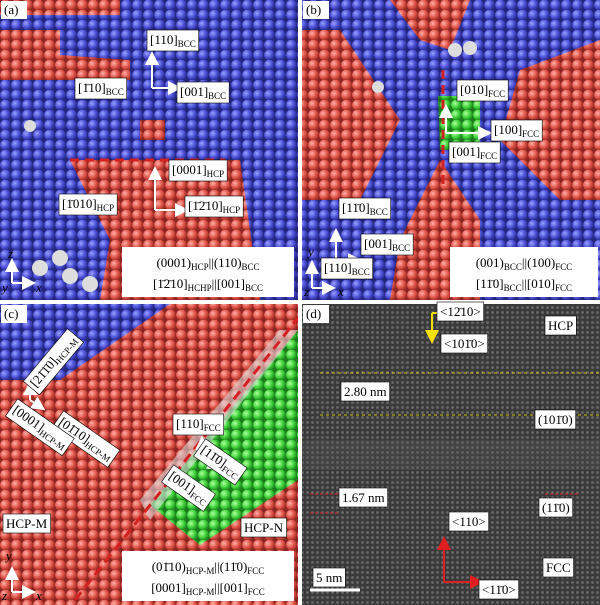 This screenshot has height=605, width=600. I want to click on relation-box, so click(524, 272).